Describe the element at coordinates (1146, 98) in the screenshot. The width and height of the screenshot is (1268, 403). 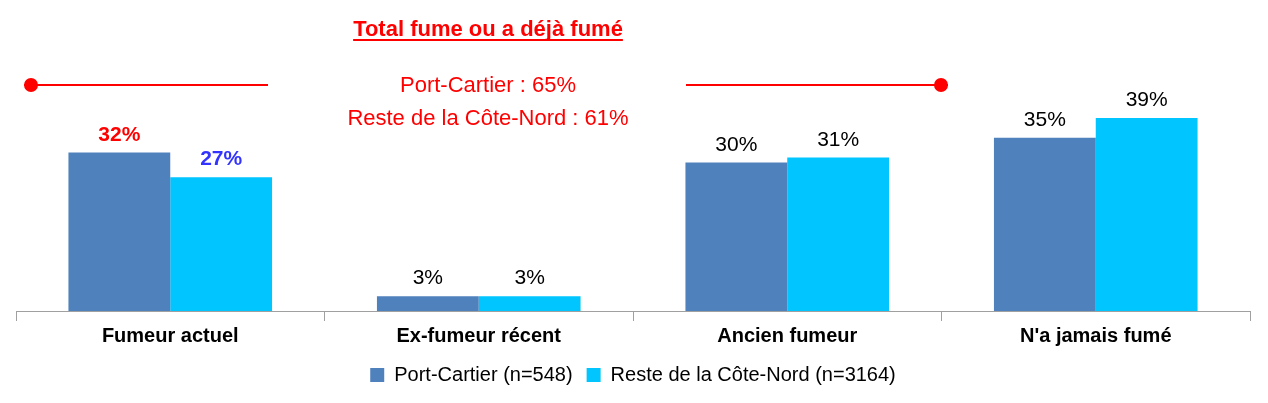
I see `data-label: 39%` at that location.